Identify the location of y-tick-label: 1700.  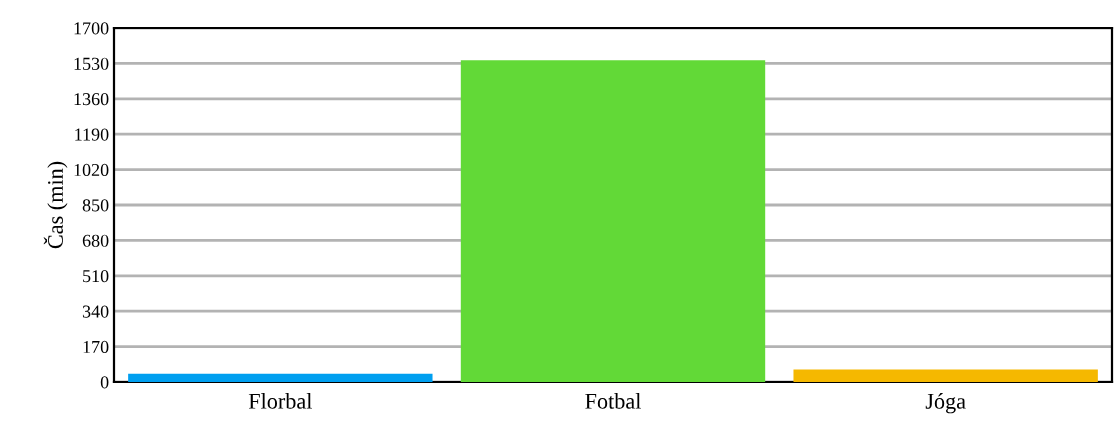
(91, 28).